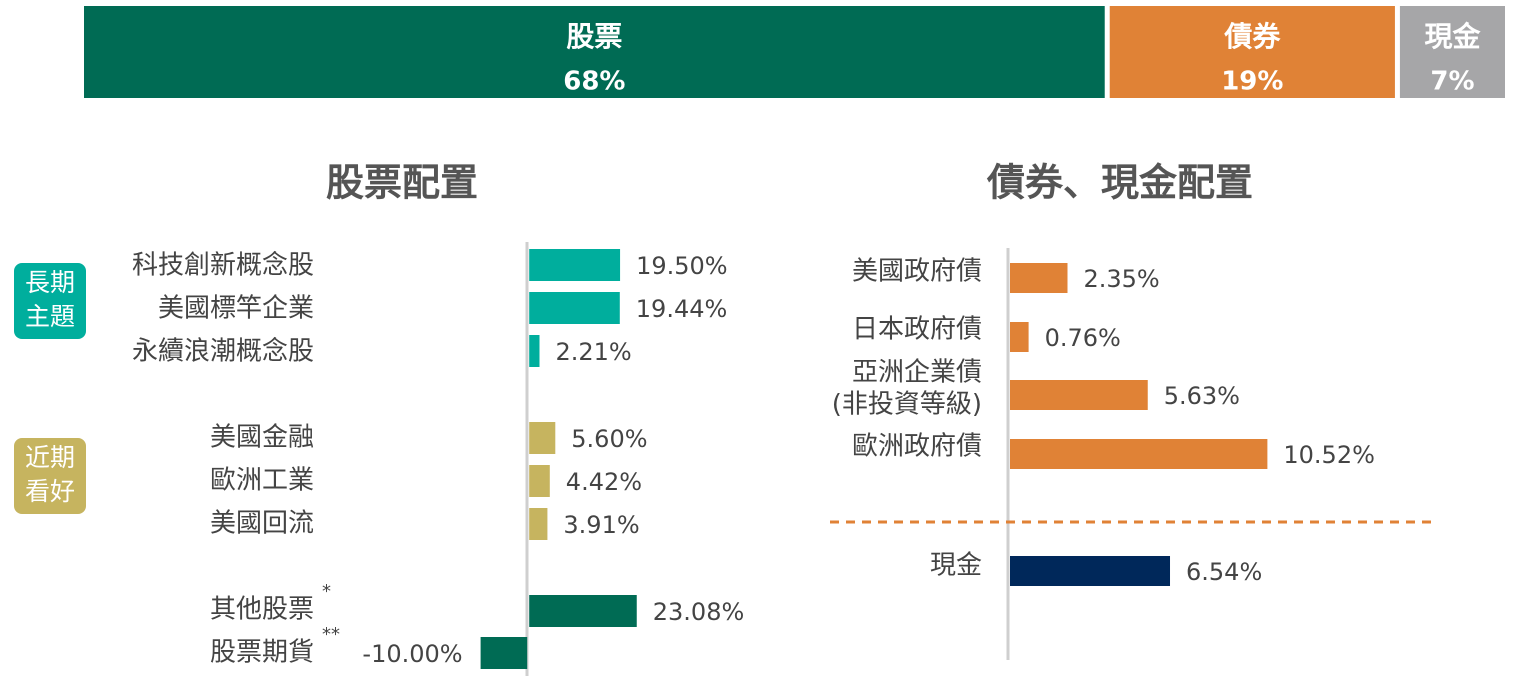  Describe the element at coordinates (50, 282) in the screenshot. I see `group-label: 長期` at that location.